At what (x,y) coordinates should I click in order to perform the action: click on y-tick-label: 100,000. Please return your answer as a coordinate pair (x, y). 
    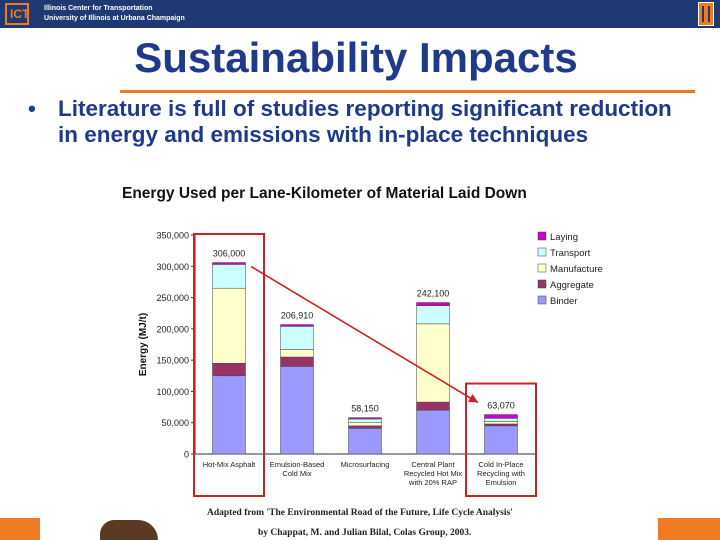
    Looking at the image, I should click on (172, 392).